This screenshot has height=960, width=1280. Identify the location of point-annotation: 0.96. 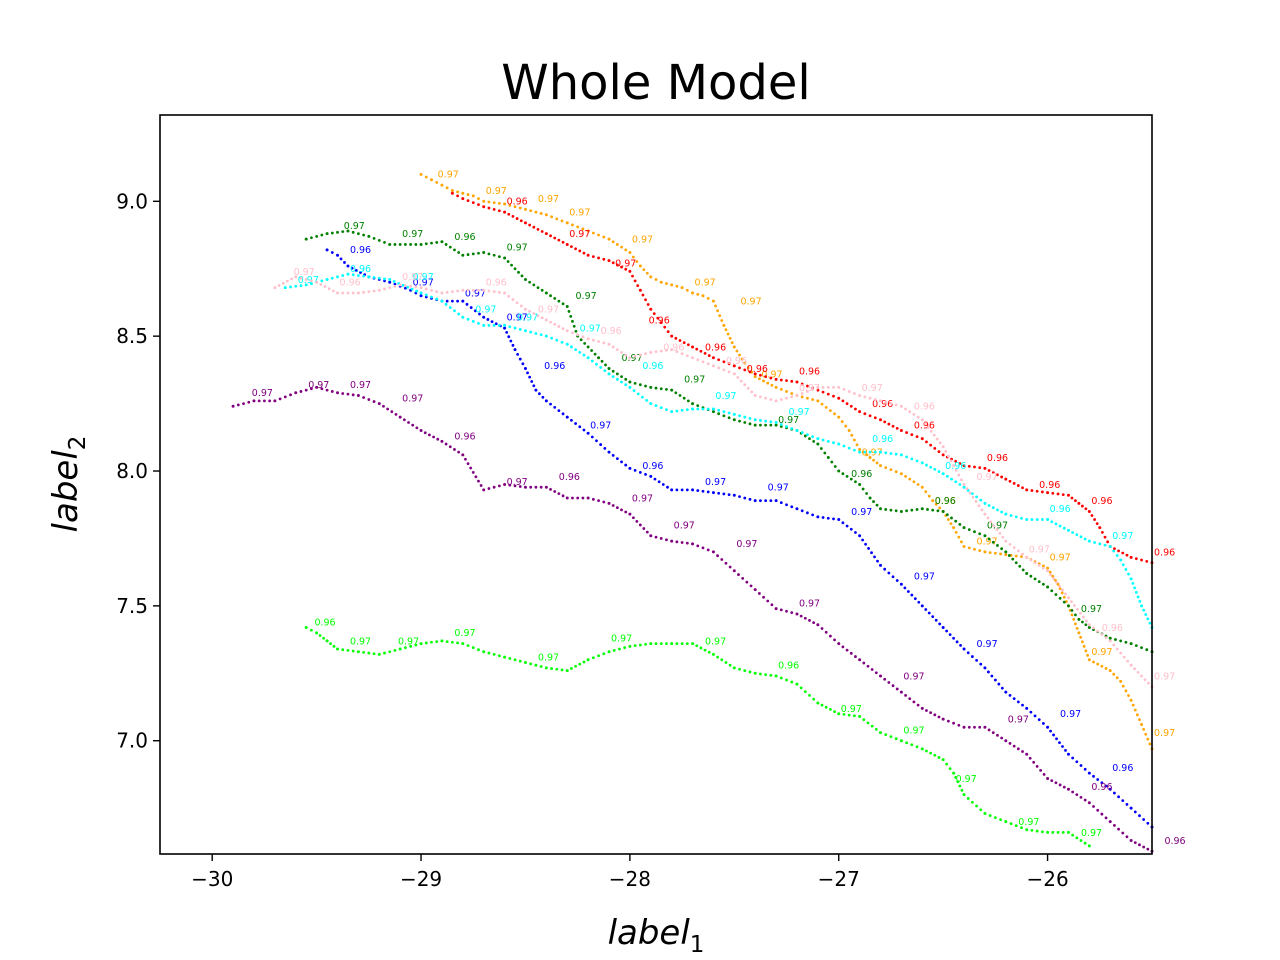
(715, 347).